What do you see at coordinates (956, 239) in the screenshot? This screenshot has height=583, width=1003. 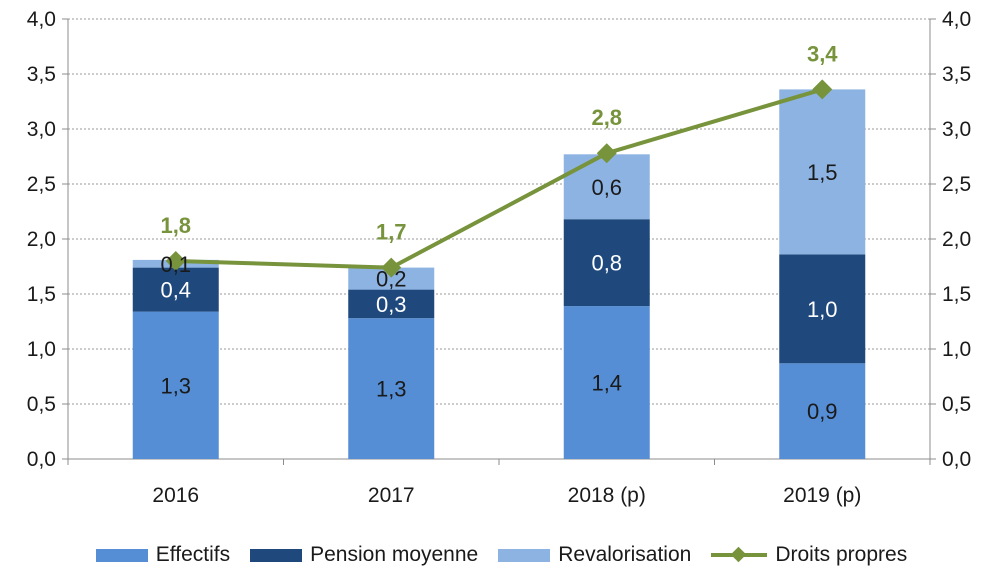 I see `y2-tick-label: 2,0` at bounding box center [956, 239].